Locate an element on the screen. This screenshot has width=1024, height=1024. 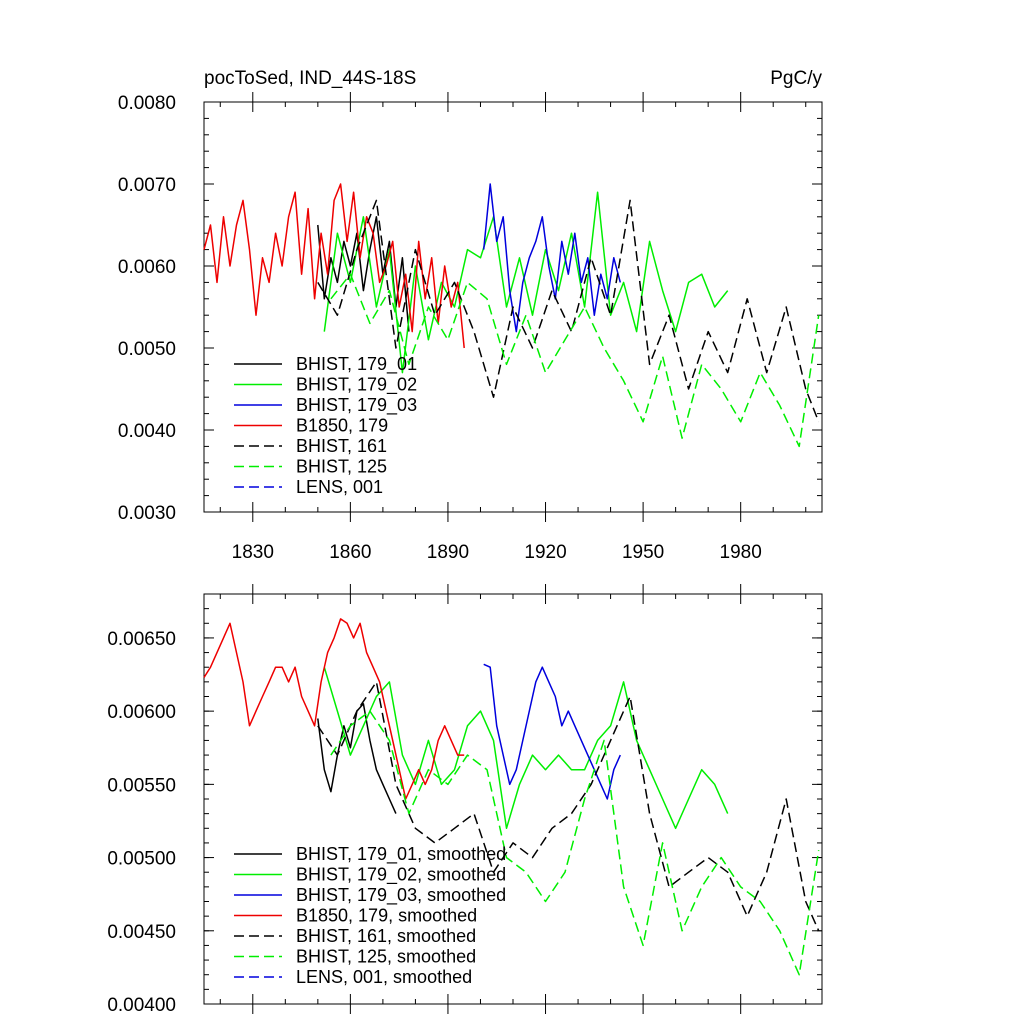
y-tick-label: 0.00500 is located at coordinates (141, 859).